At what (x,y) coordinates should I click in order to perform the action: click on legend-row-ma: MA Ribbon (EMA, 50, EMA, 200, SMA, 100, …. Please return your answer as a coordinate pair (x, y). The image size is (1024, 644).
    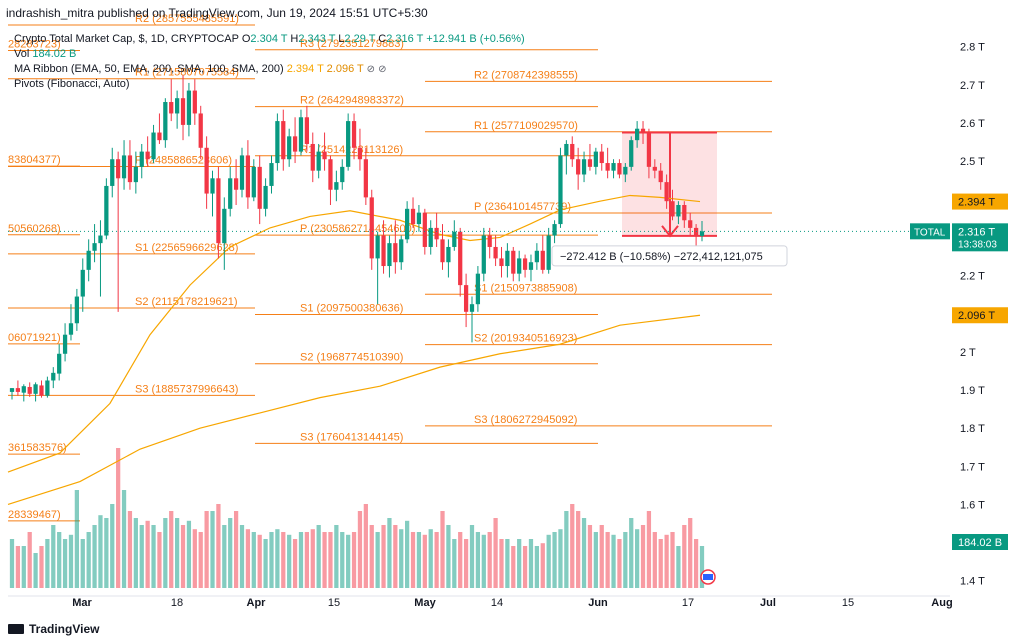
    Looking at the image, I should click on (200, 69).